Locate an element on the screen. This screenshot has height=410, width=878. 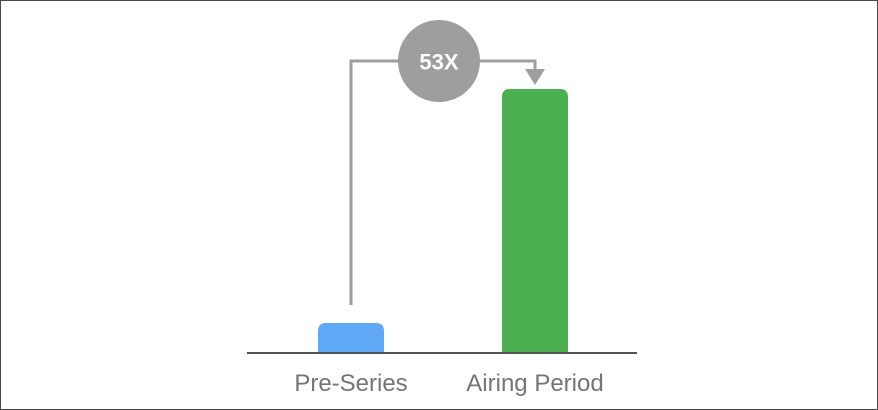
multiplier-arrowhead is located at coordinates (535, 77).